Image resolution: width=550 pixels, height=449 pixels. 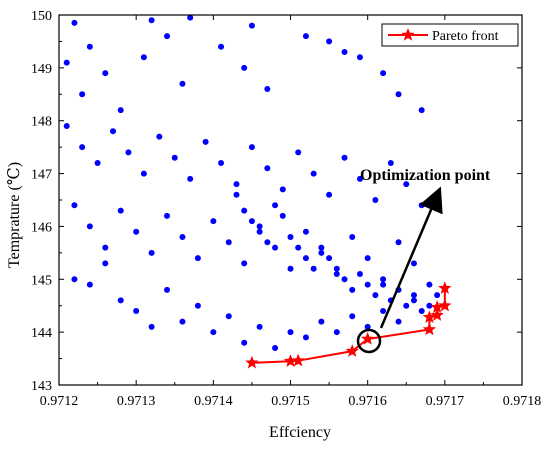 What do you see at coordinates (213, 401) in the screenshot?
I see `x-tick-label: 0.9714` at bounding box center [213, 401].